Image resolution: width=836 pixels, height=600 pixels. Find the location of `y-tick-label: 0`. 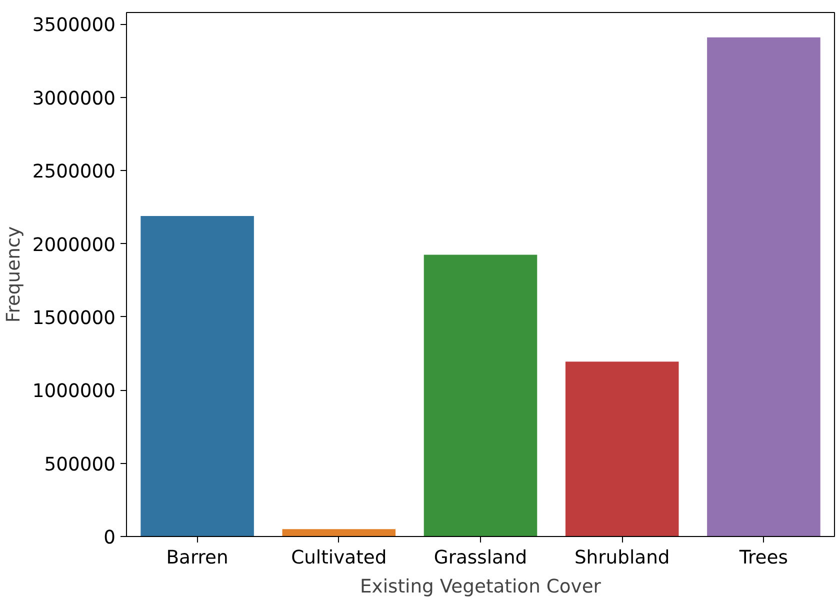

y-tick-label: 0 is located at coordinates (110, 538).